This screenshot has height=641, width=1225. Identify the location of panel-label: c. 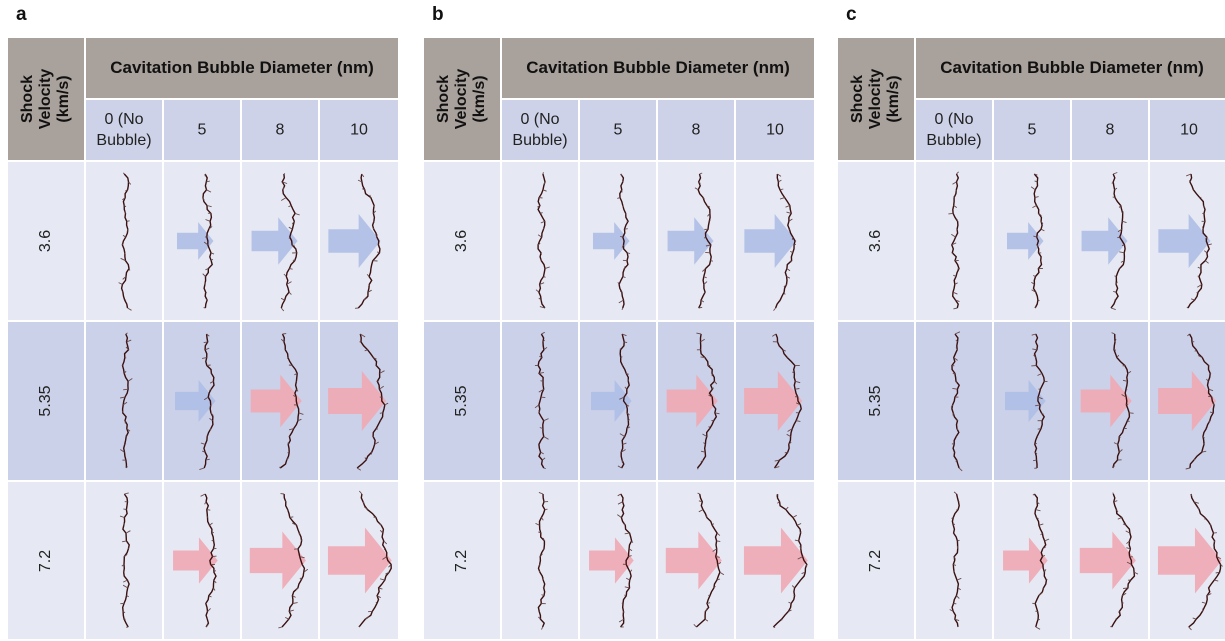
(851, 14).